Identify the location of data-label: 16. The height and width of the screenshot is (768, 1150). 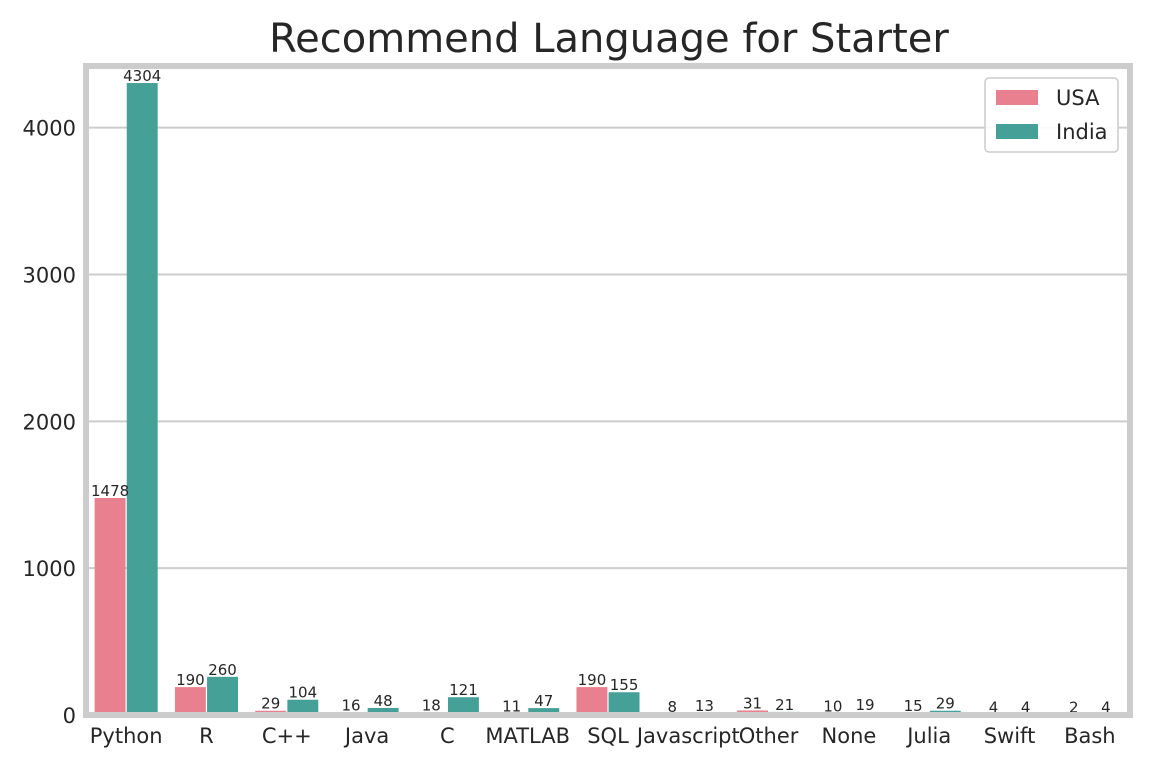
(350, 706).